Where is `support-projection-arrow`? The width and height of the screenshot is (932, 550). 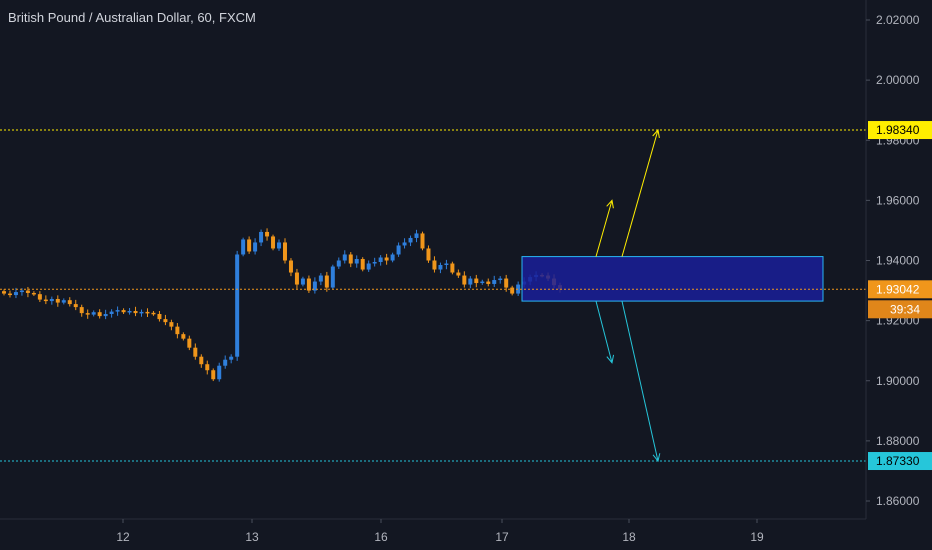
support-projection-arrow is located at coordinates (641, 381).